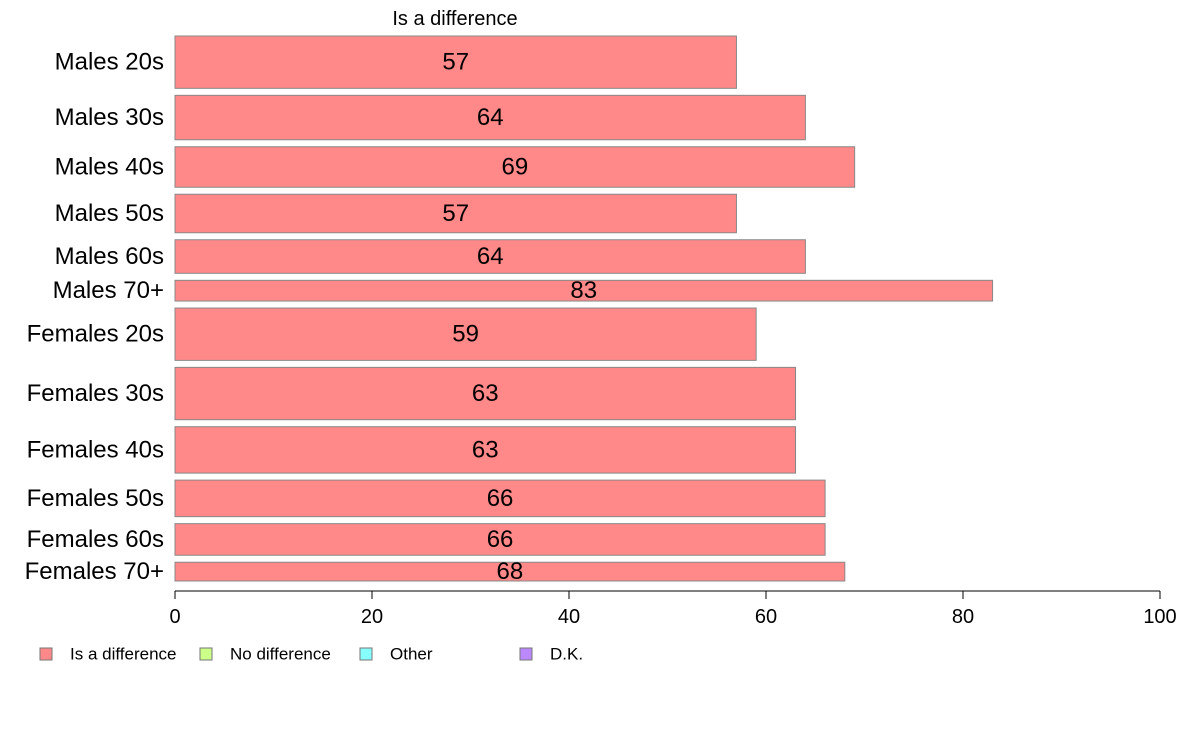 The width and height of the screenshot is (1188, 736). Describe the element at coordinates (109, 213) in the screenshot. I see `category-label: Males 50s` at that location.